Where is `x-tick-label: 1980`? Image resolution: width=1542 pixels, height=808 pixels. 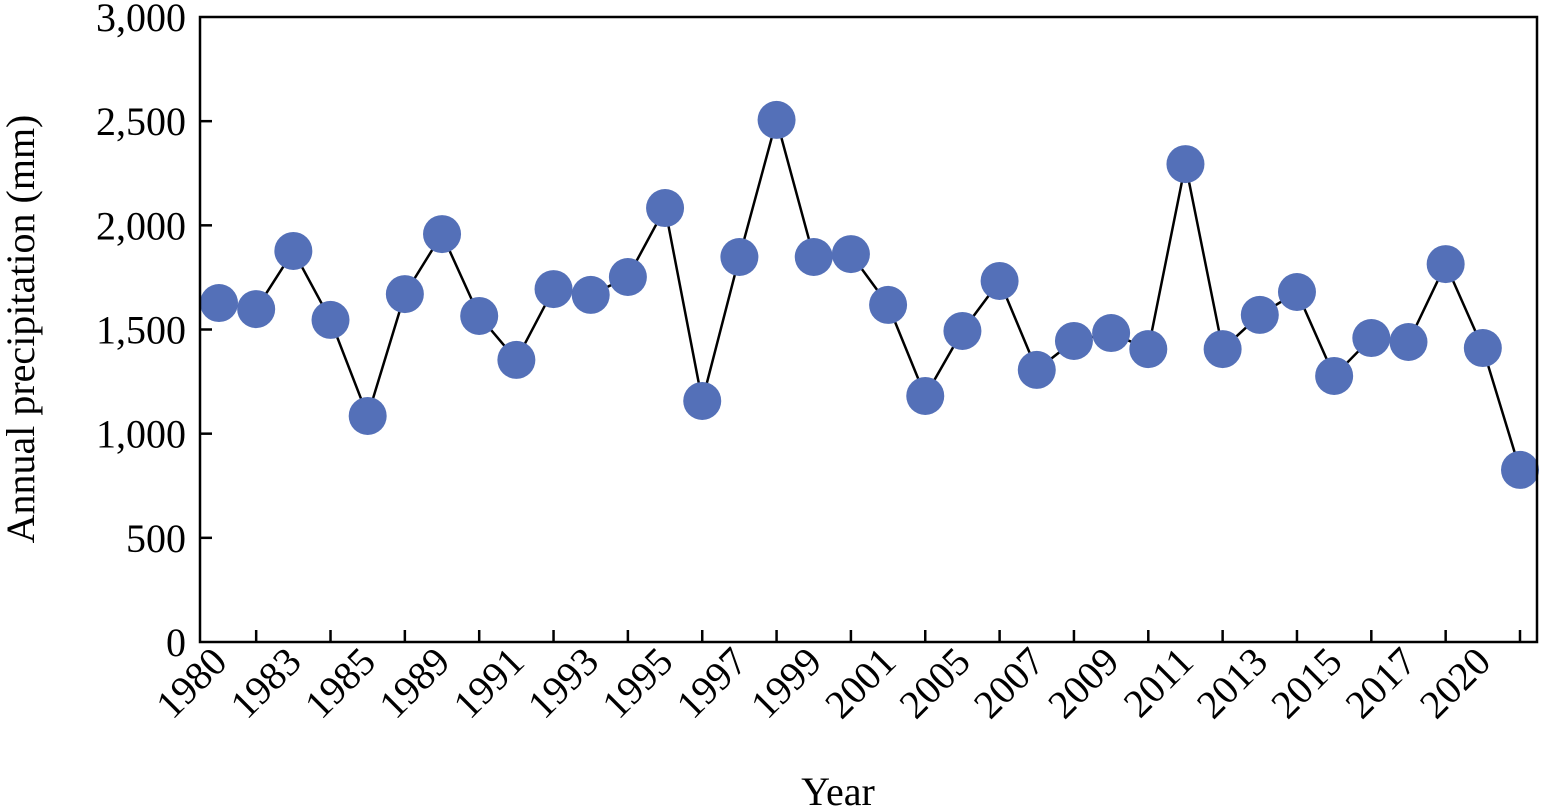
x-tick-label: 1980 is located at coordinates (191, 683).